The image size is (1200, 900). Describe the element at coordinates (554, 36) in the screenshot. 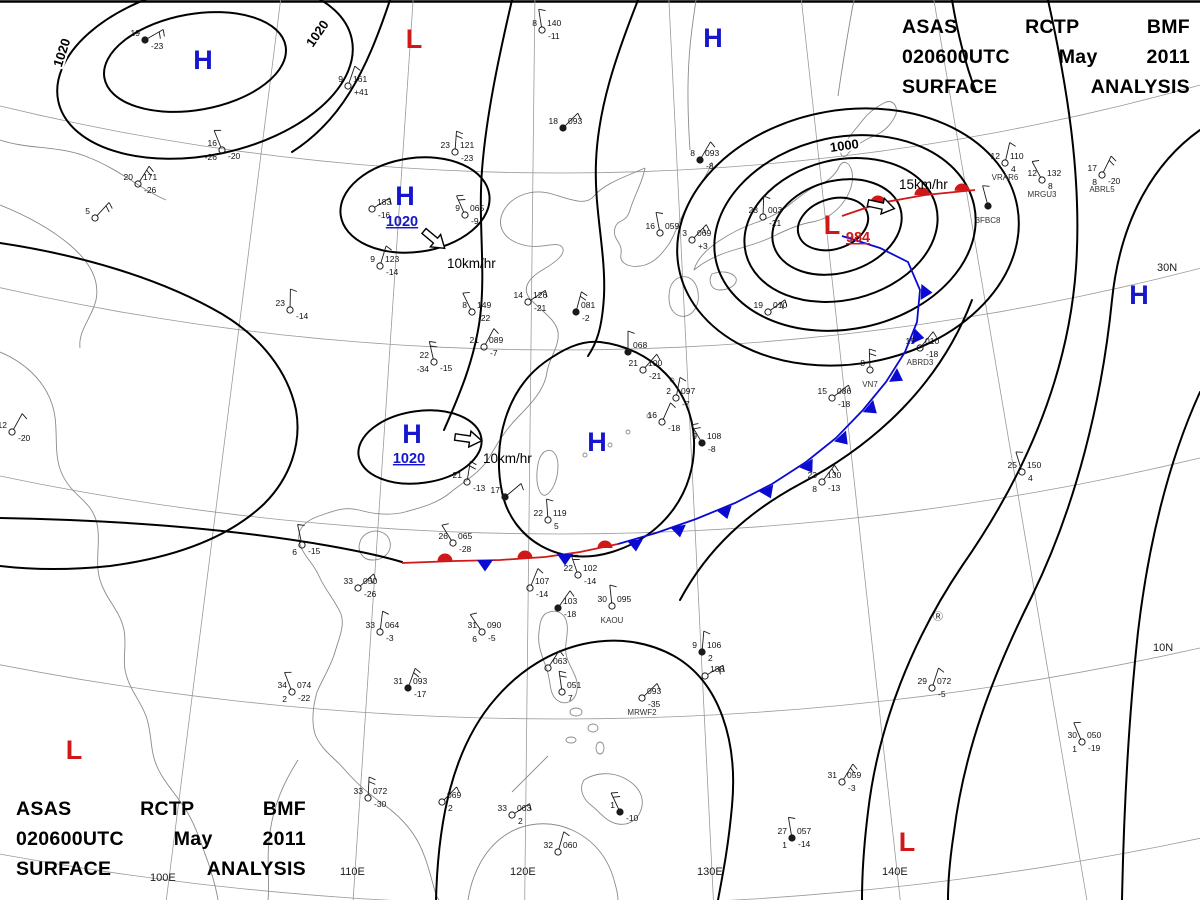

I see `station-value: -11` at that location.